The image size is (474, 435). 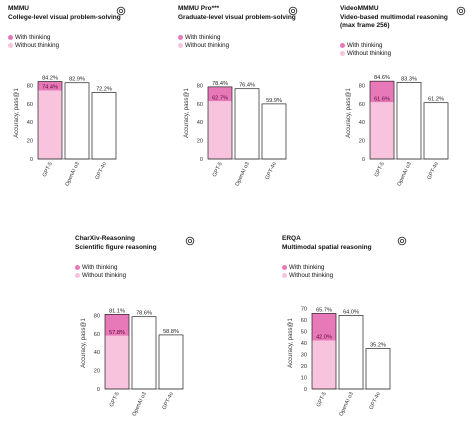 I want to click on chart-subtitle: Graduate-level visual problem-solving, so click(x=237, y=17).